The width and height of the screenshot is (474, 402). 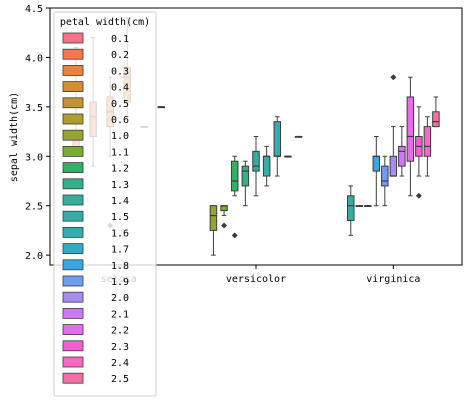 What do you see at coordinates (120, 250) in the screenshot?
I see `legend-label: 1.7` at bounding box center [120, 250].